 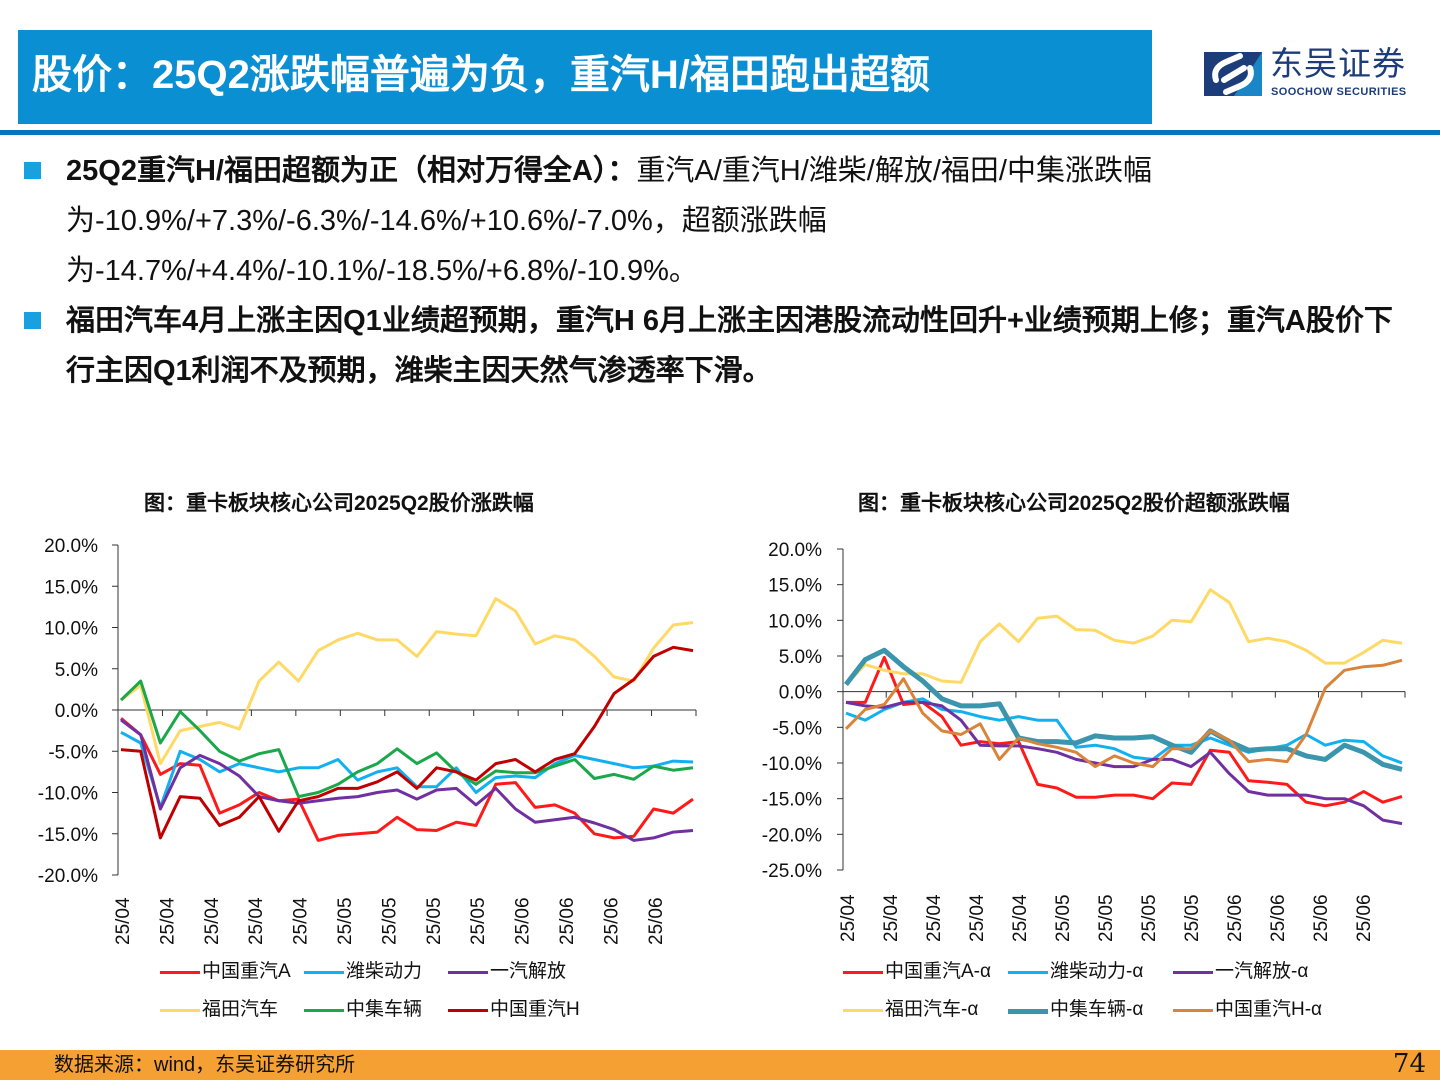 What do you see at coordinates (720, 1064) in the screenshot?
I see `footer-bar: 数据来源：wind，东吴证券研究所 74` at bounding box center [720, 1064].